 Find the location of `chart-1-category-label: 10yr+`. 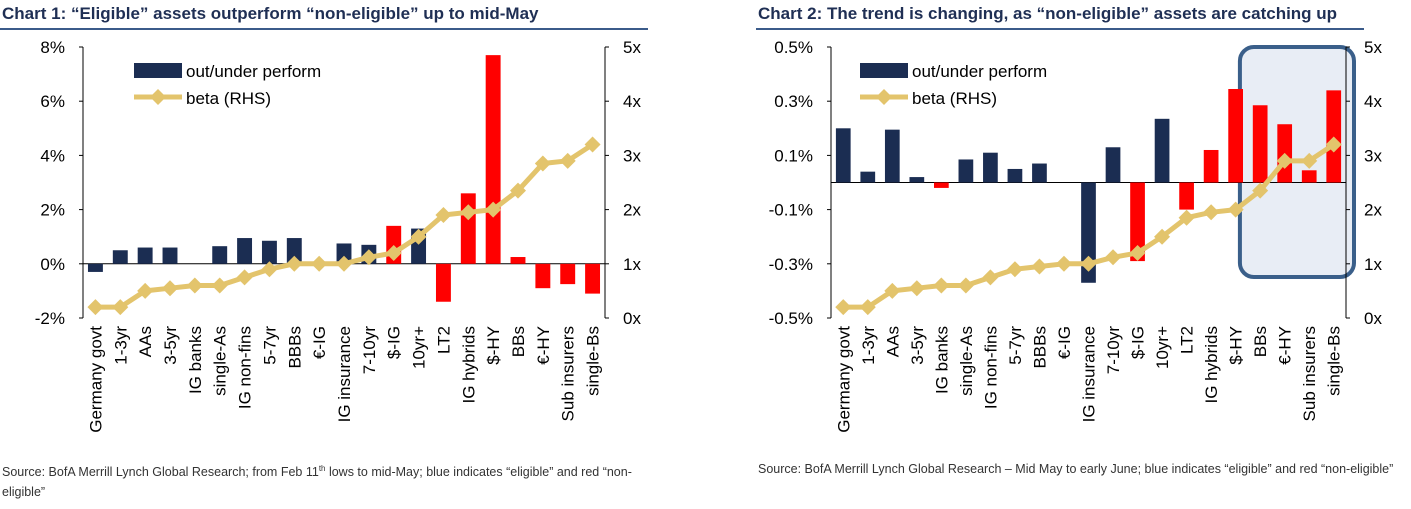

chart-1-category-label: 10yr+ is located at coordinates (419, 347).